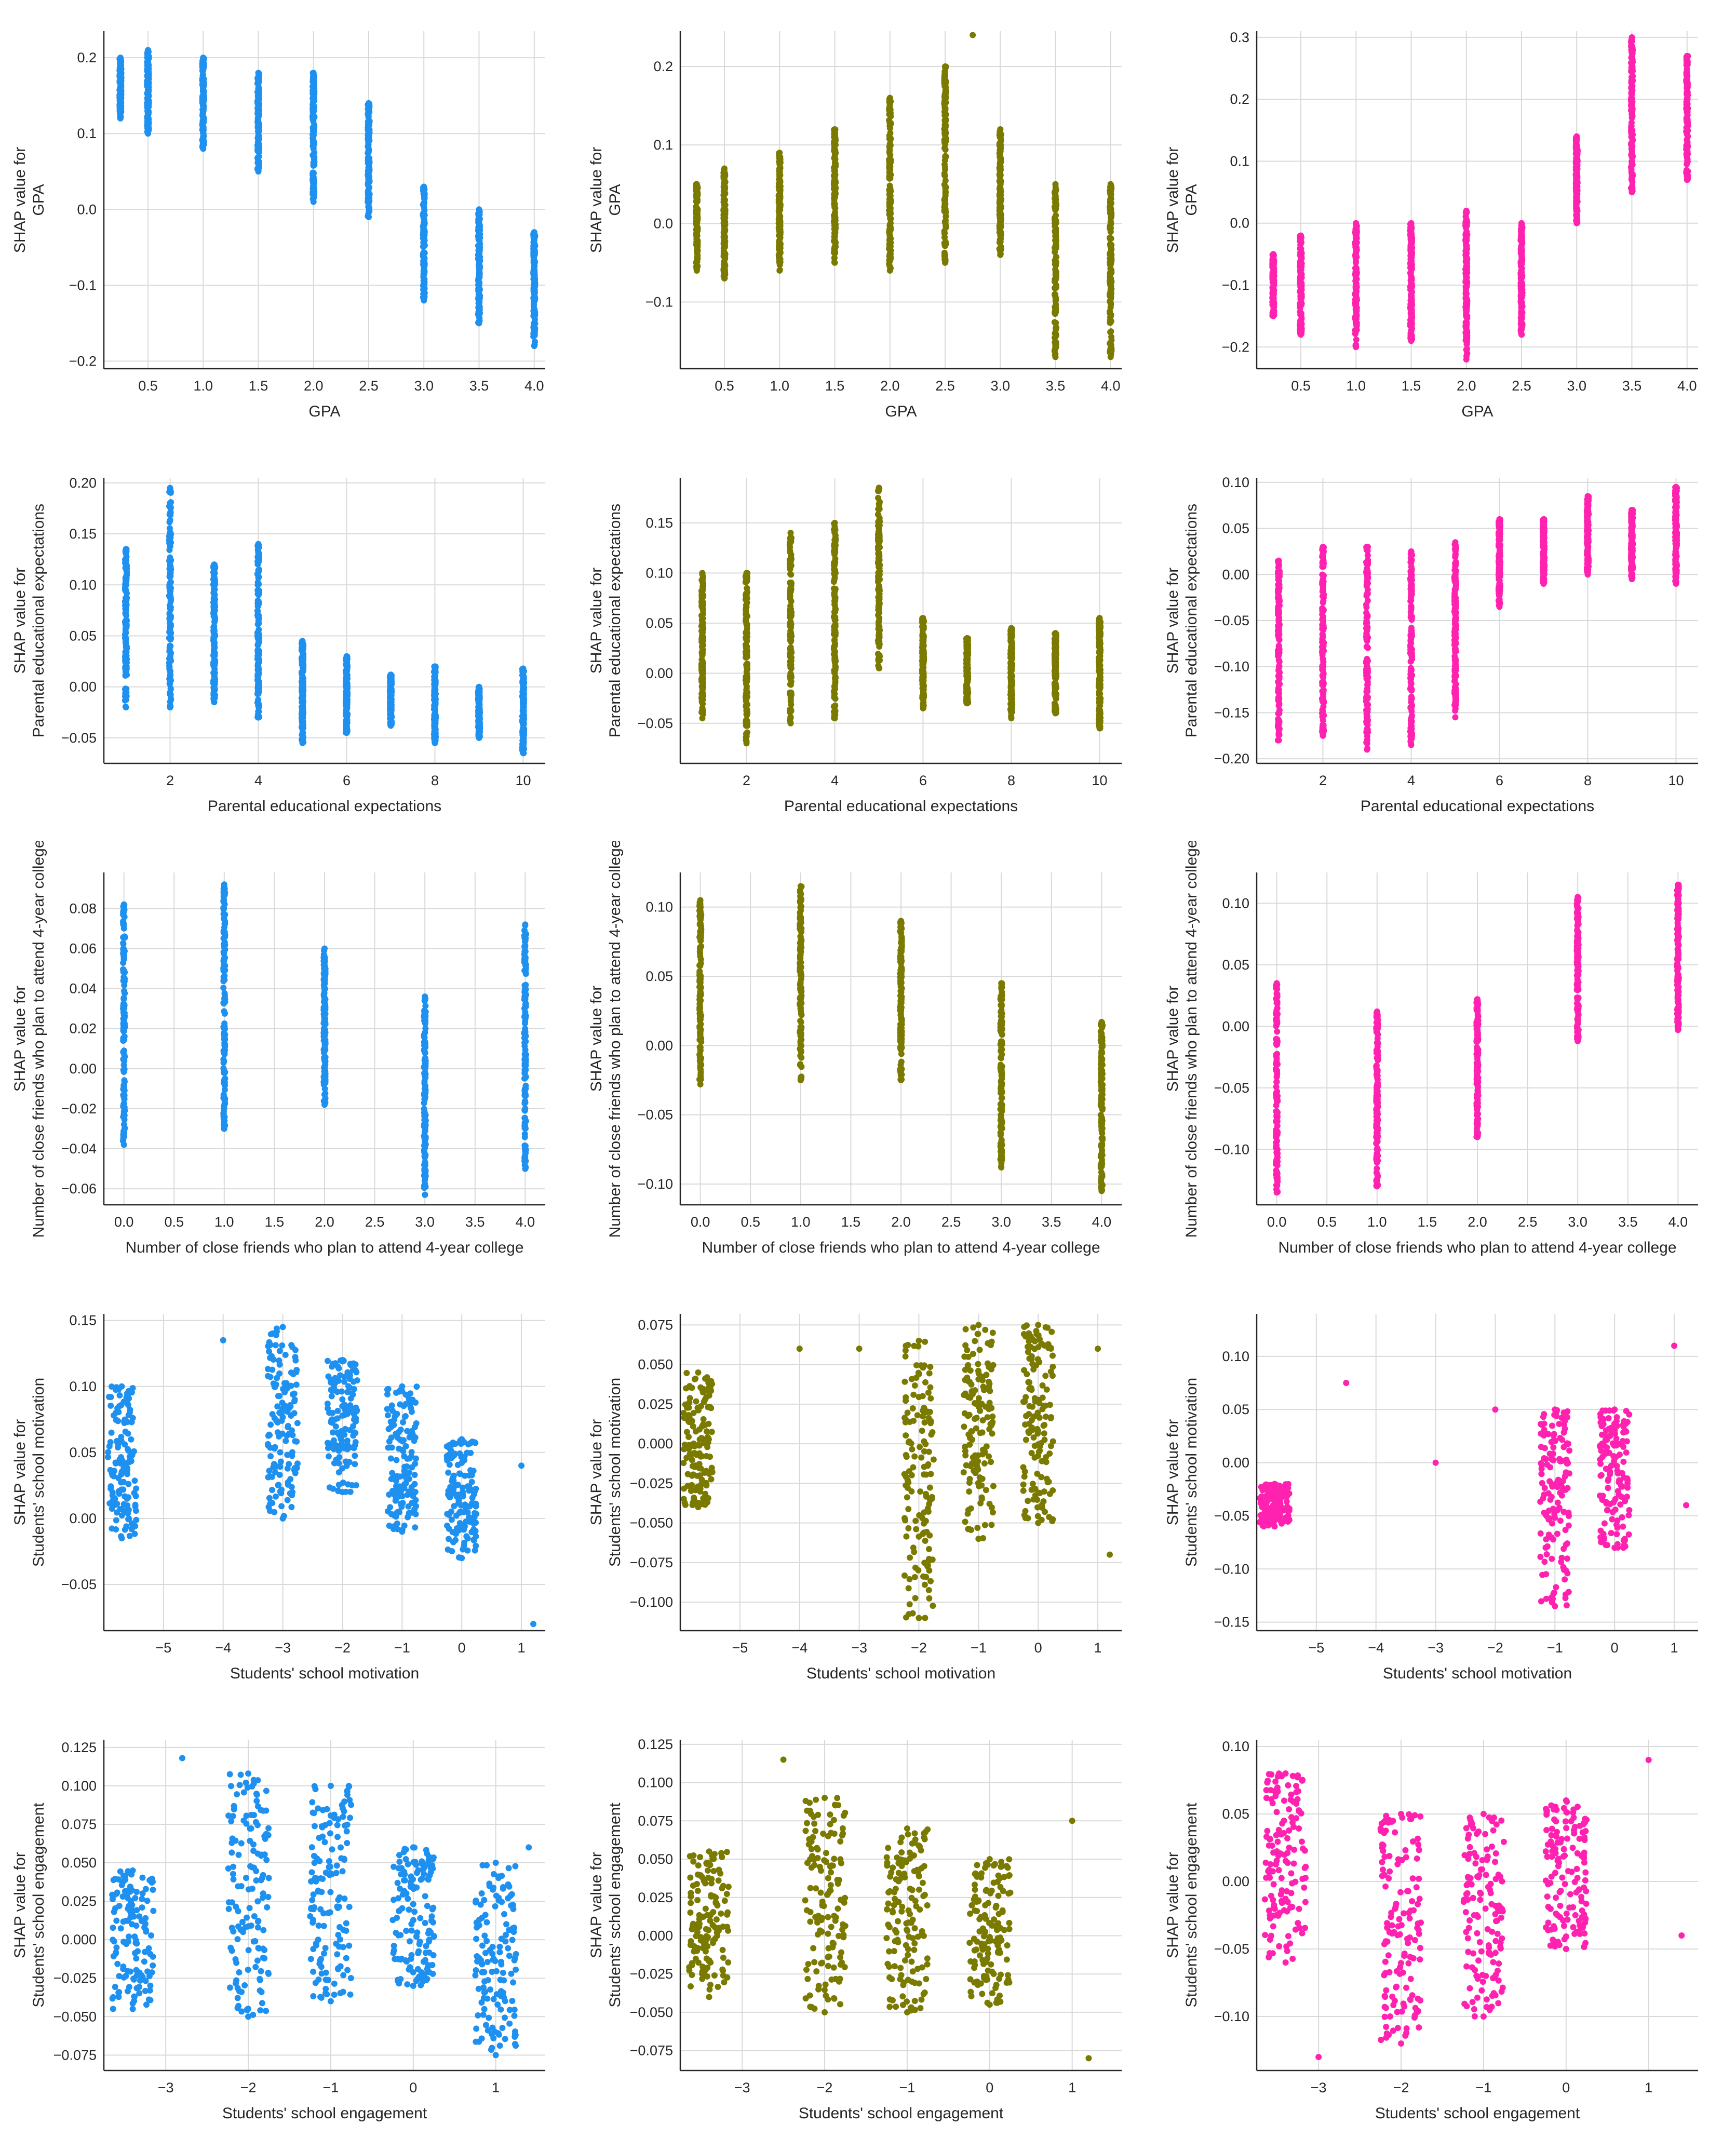 The height and width of the screenshot is (2151, 1736). Describe the element at coordinates (945, 386) in the screenshot. I see `x-tick-label: 2.5` at that location.